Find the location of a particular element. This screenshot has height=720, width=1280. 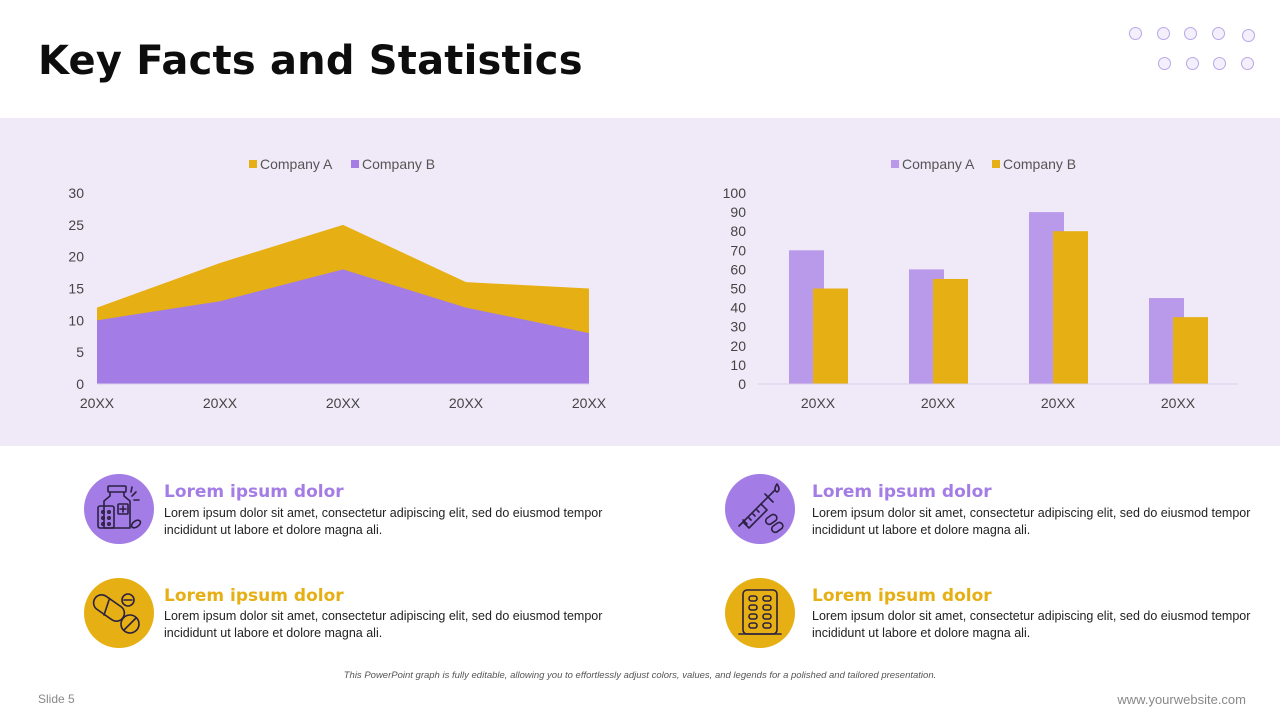

area-series-company-b is located at coordinates (343, 326).